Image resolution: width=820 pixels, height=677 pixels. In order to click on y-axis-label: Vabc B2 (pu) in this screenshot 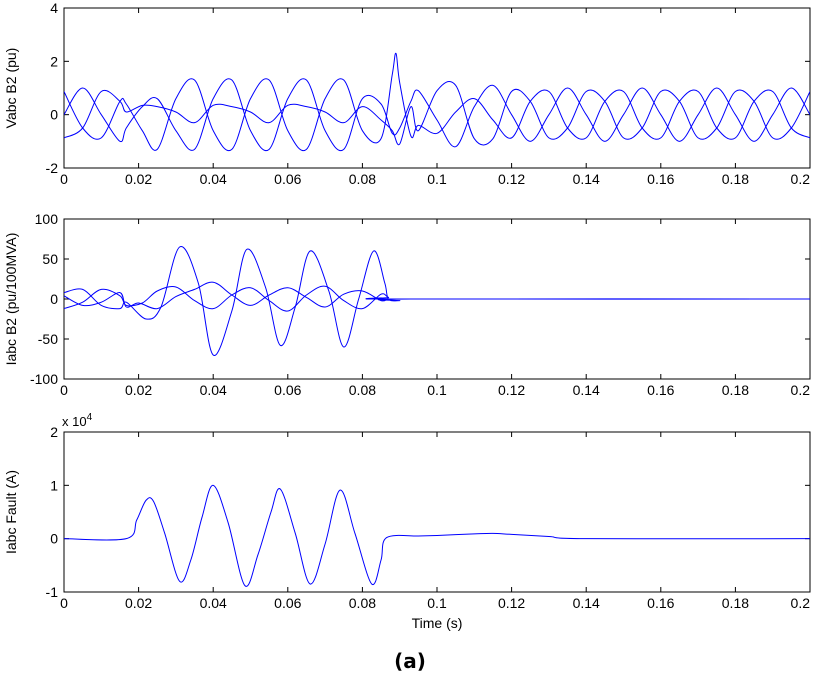, I will do `click(11, 88)`.